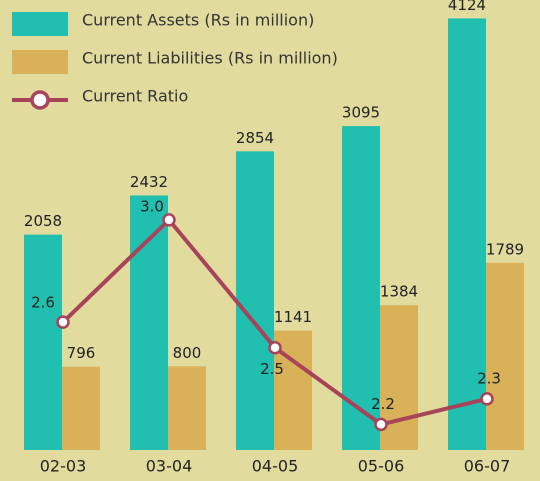 The image size is (540, 481). Describe the element at coordinates (383, 404) in the screenshot. I see `ratio-value-label: 2.2` at that location.